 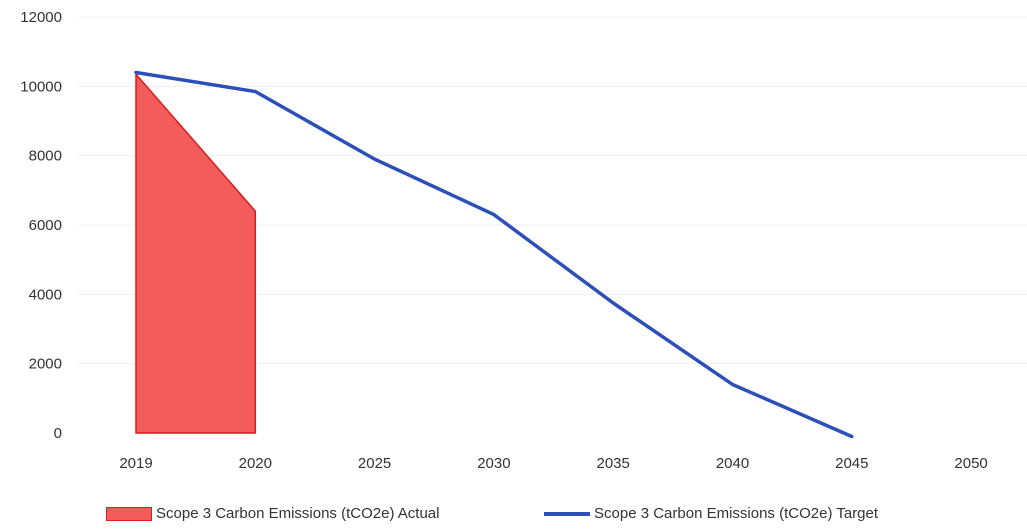 What do you see at coordinates (732, 463) in the screenshot?
I see `x-tick-label: 2040` at bounding box center [732, 463].